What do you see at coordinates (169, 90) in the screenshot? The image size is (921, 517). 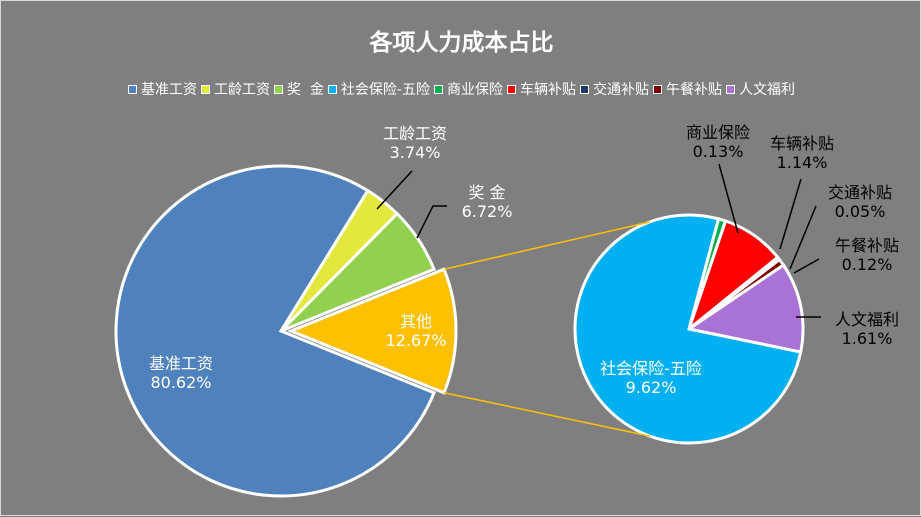 I see `legend-label: 基准工资` at bounding box center [169, 90].